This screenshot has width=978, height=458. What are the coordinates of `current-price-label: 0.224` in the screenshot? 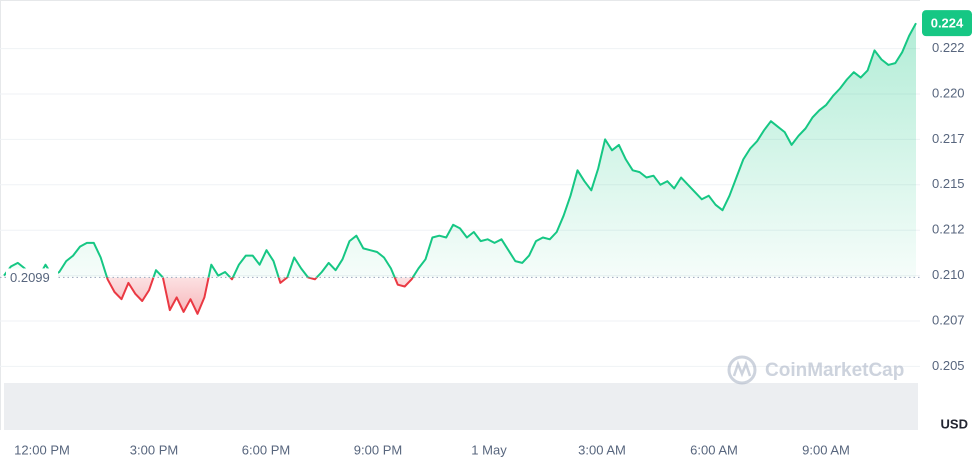 It's located at (947, 23).